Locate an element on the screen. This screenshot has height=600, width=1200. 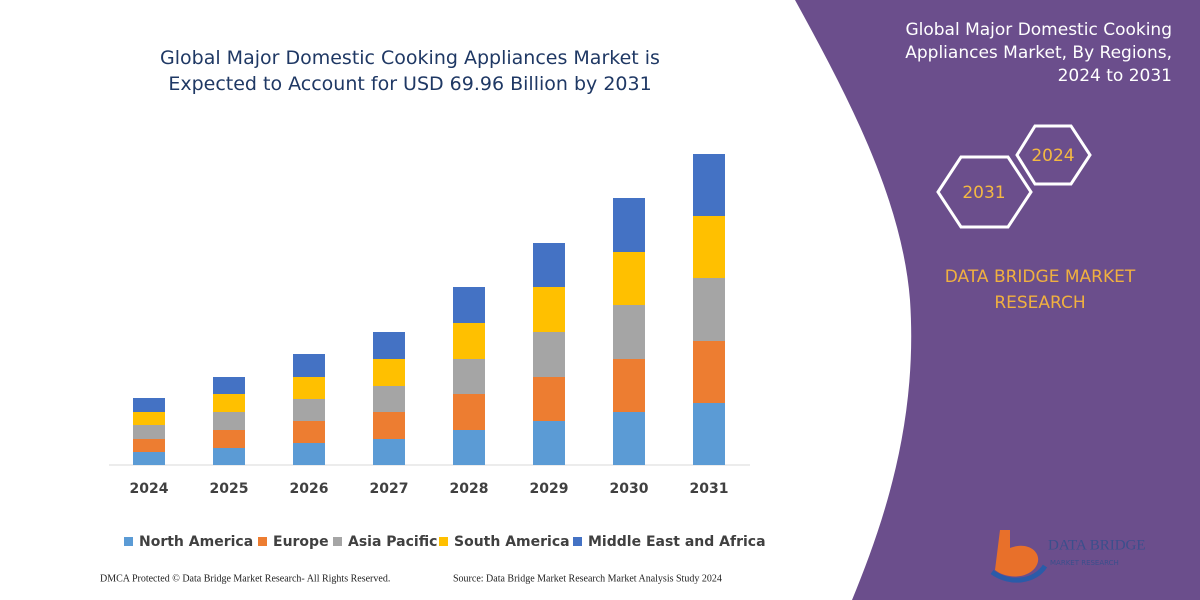
hexagon-label: 2024 is located at coordinates (1052, 156).